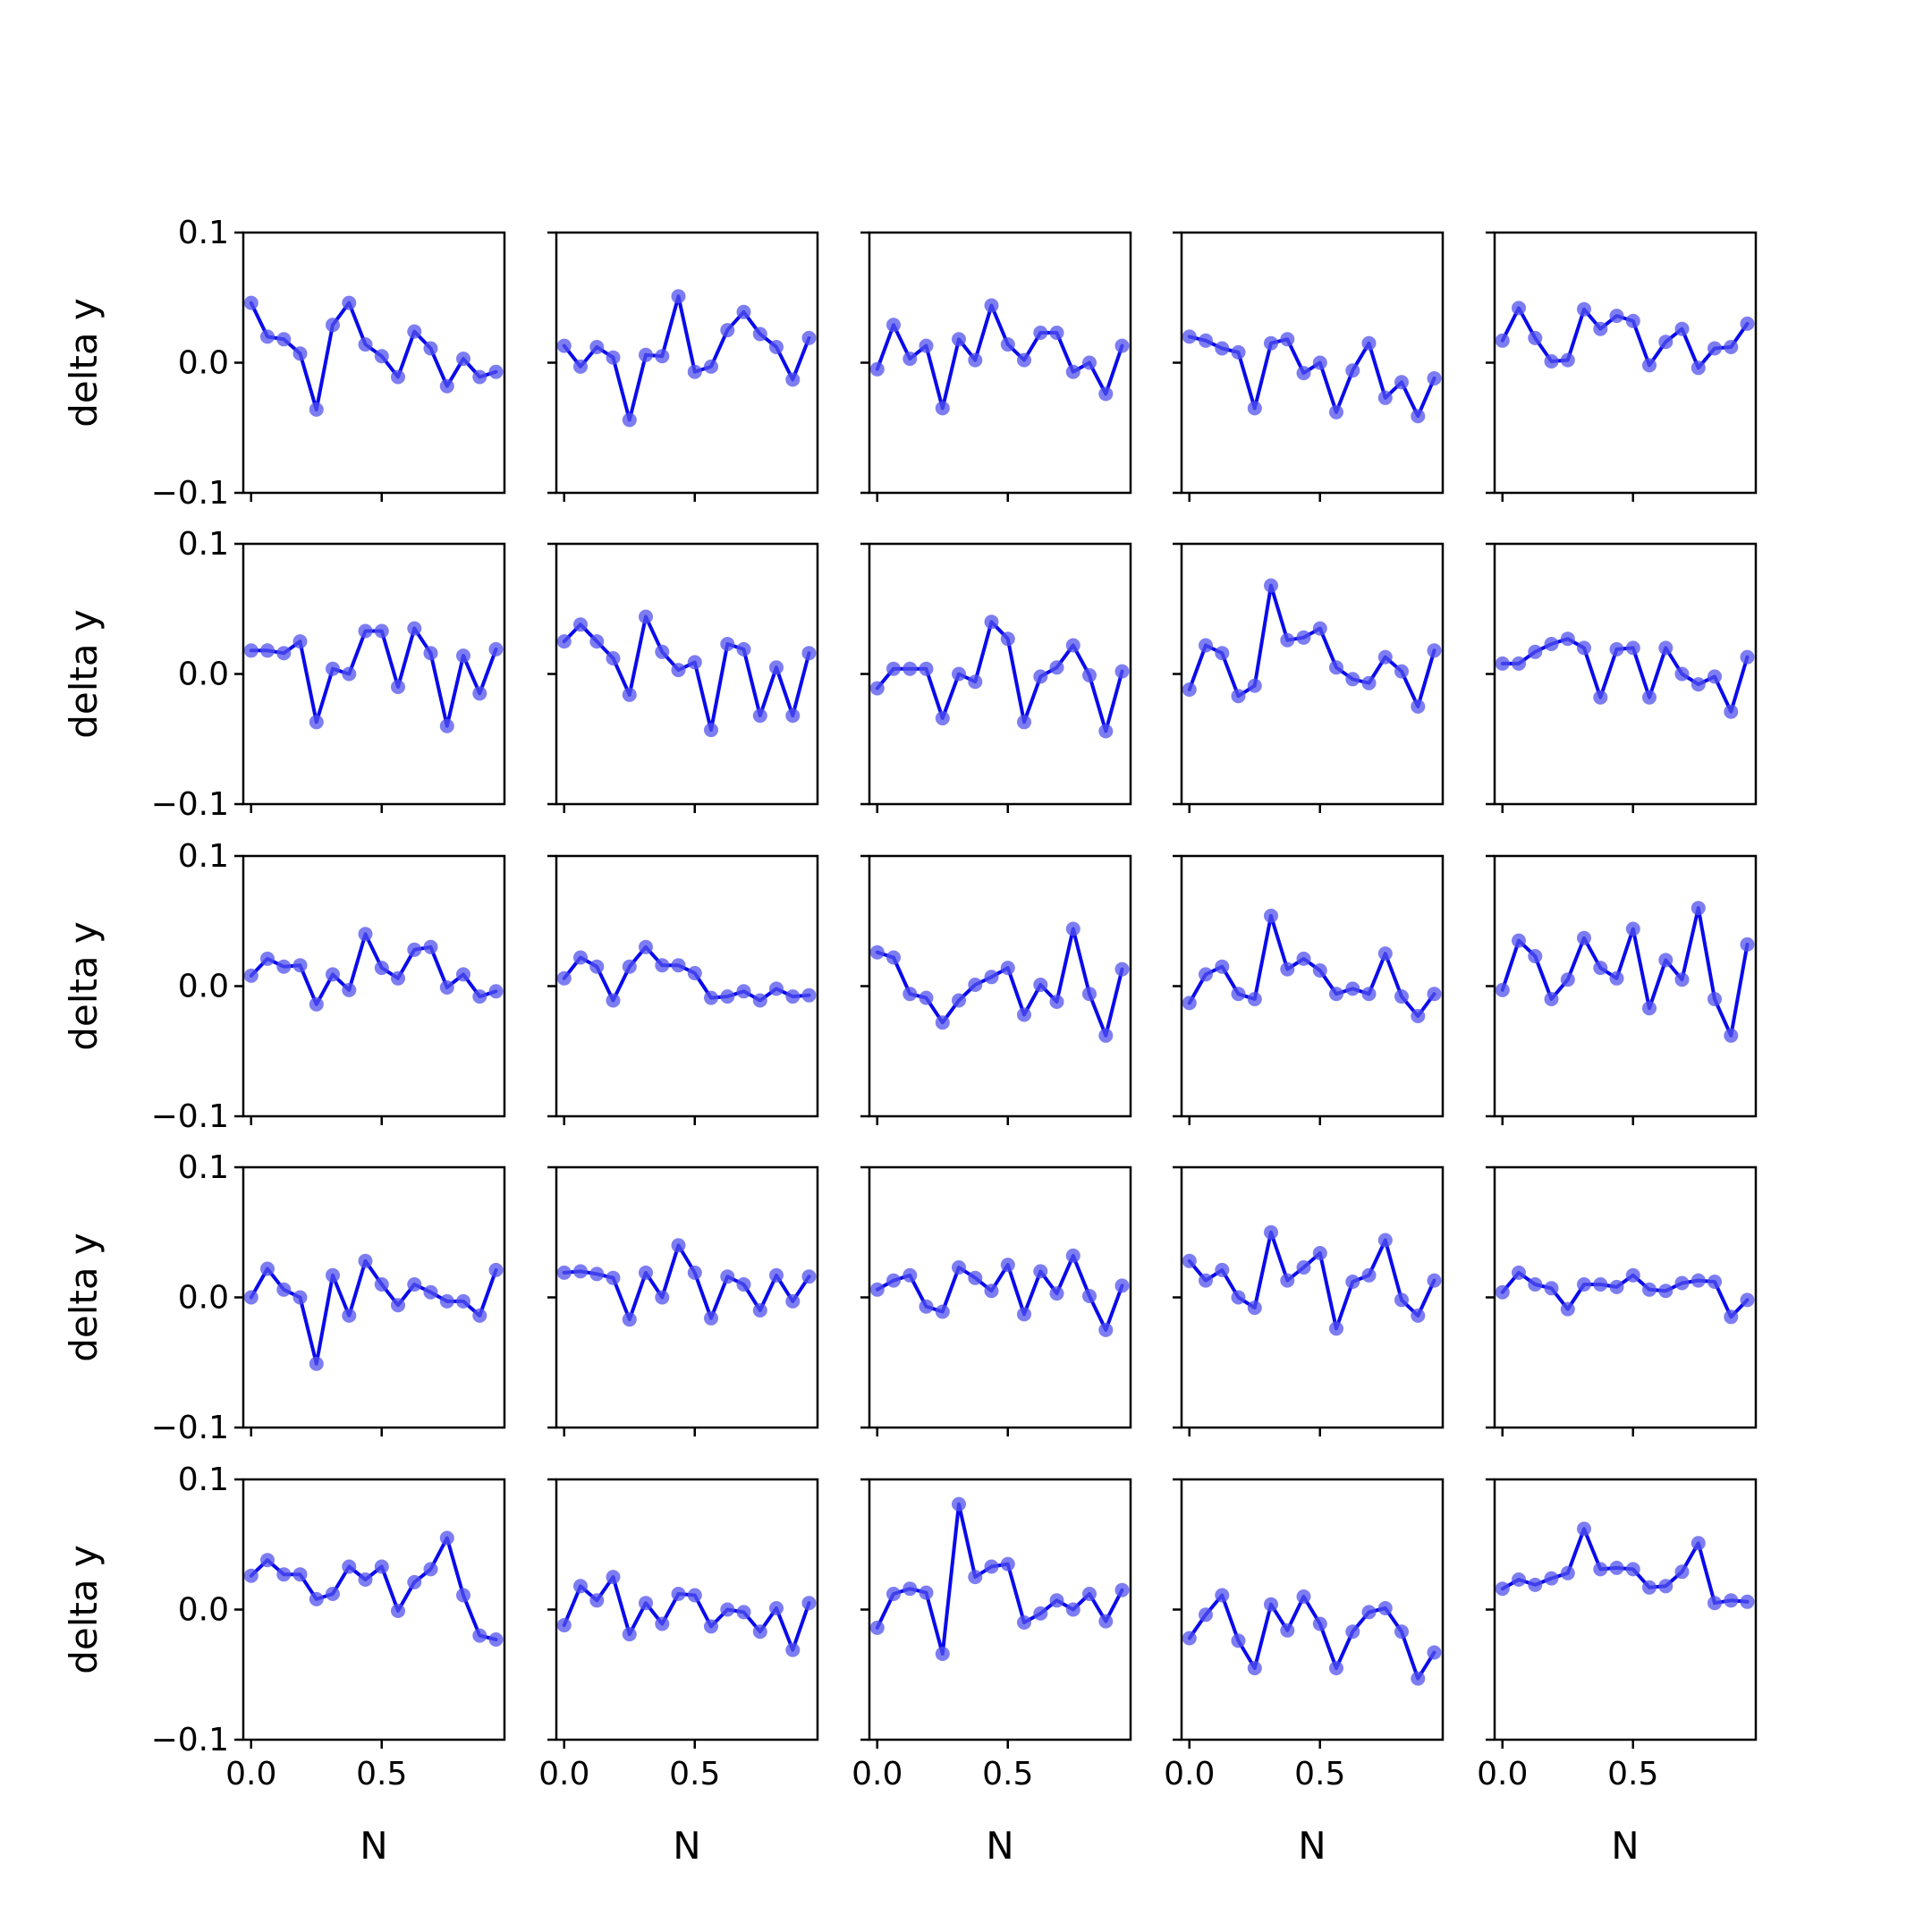  Describe the element at coordinates (1622, 989) in the screenshot. I see `panel-r3-c5` at that location.